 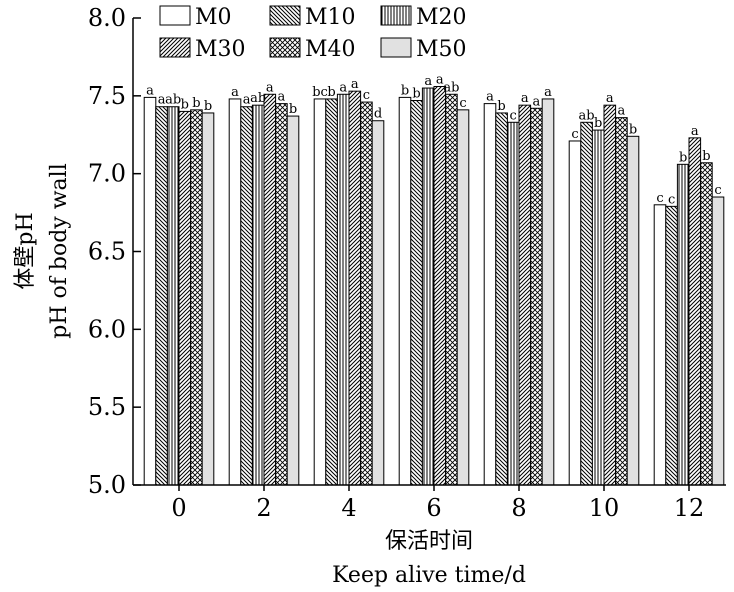 What do you see at coordinates (441, 17) in the screenshot?
I see `legend-label-m20: M20` at bounding box center [441, 17].